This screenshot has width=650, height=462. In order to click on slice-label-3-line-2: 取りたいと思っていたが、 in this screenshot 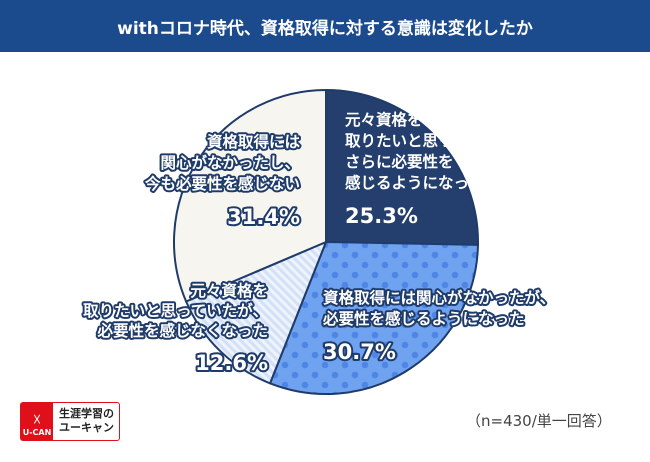, I will do `click(175, 310)`.